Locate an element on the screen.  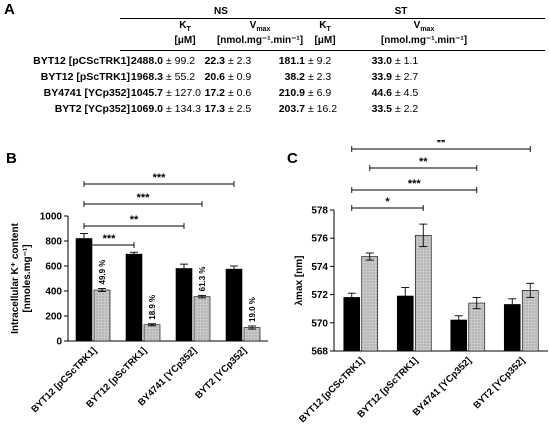
y-tick-label: 576 is located at coordinates (319, 239).